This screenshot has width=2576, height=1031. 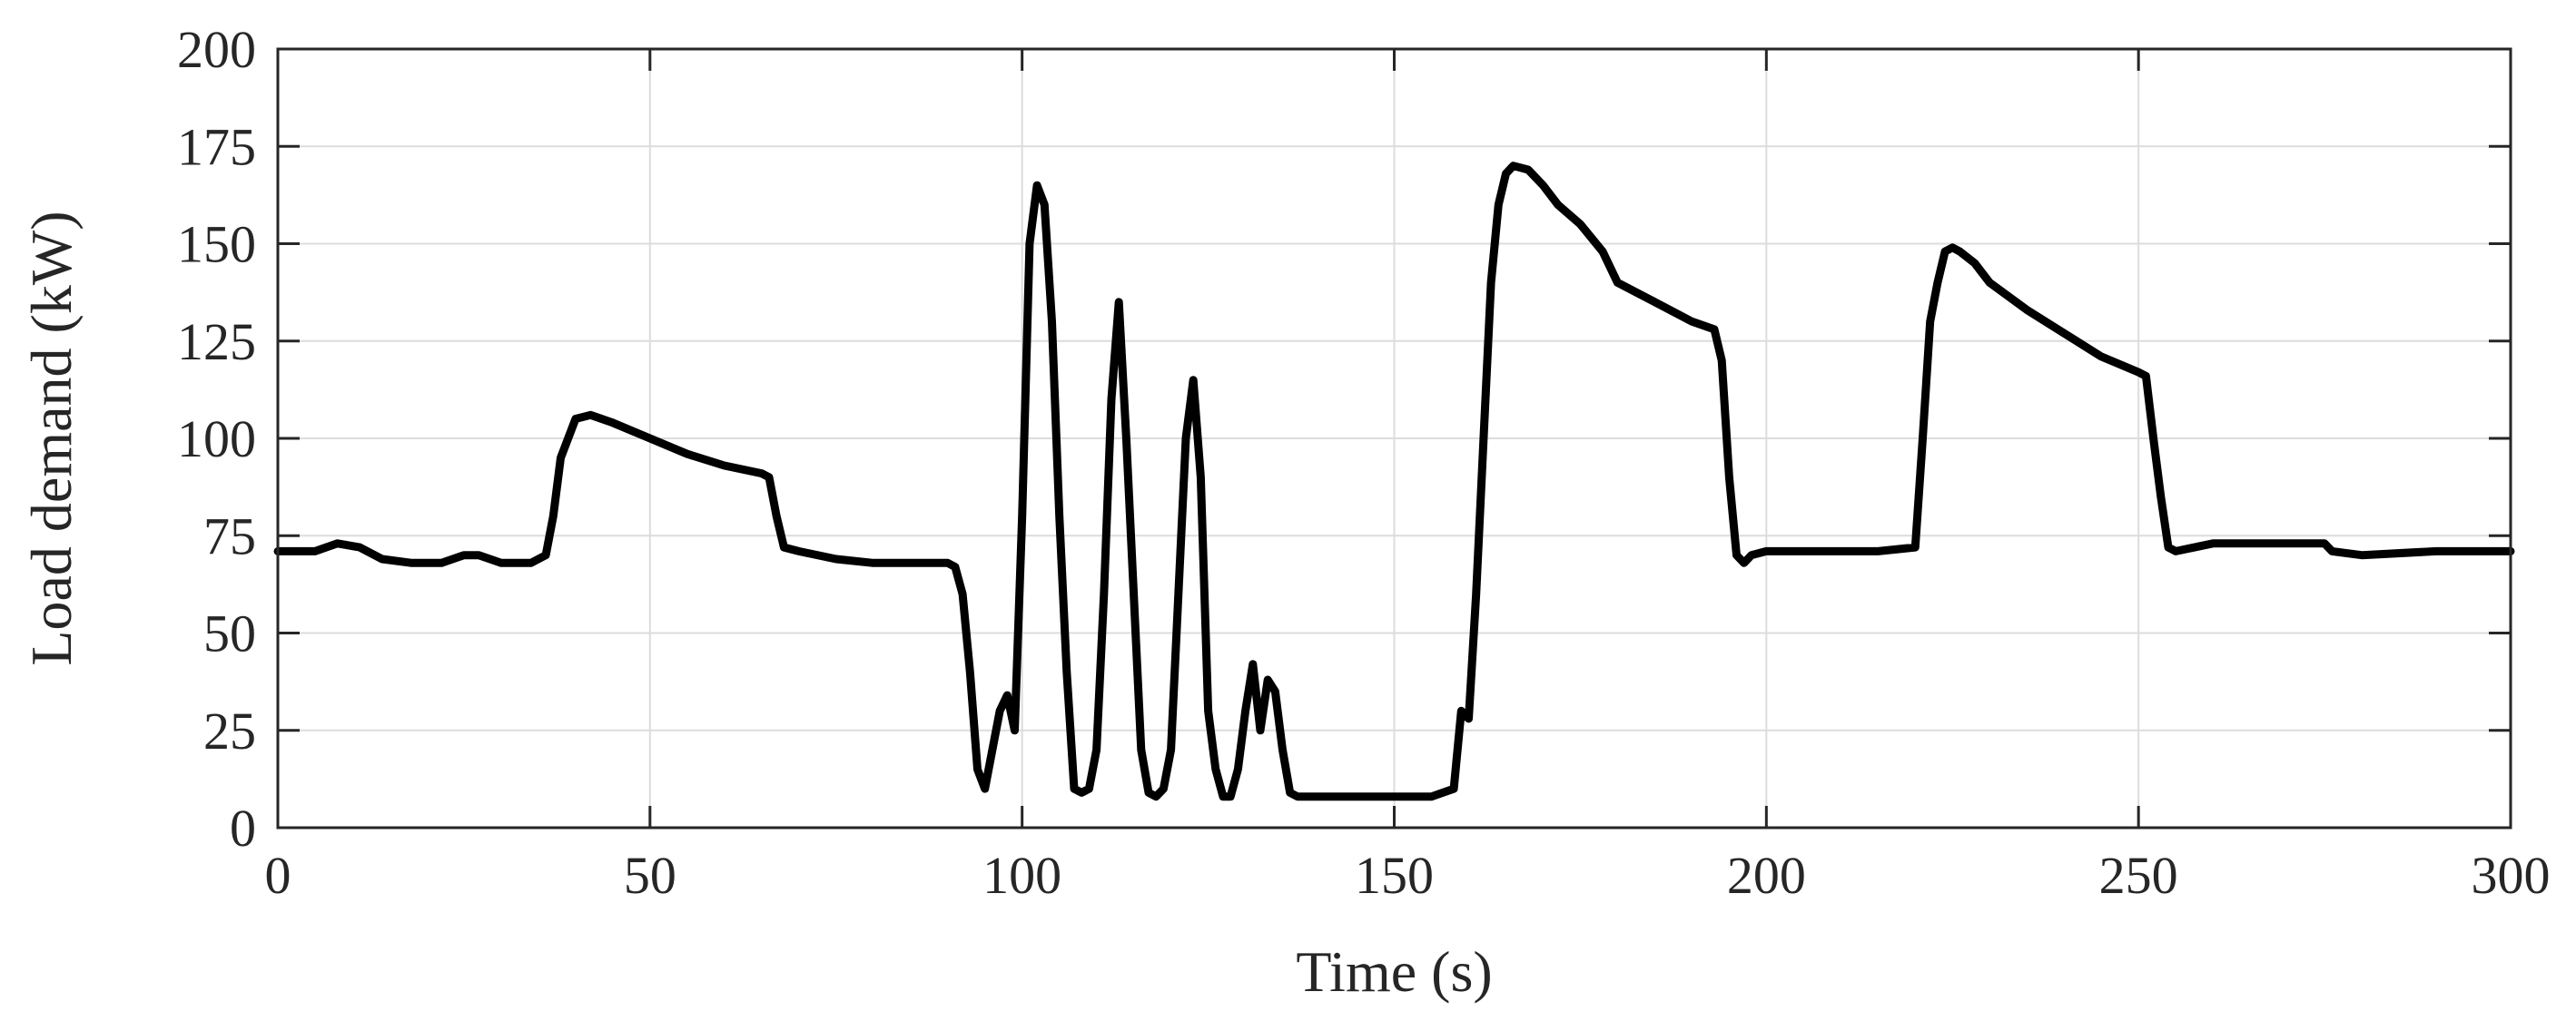 I want to click on y-axis-title: Load demand (kW), so click(x=51, y=438).